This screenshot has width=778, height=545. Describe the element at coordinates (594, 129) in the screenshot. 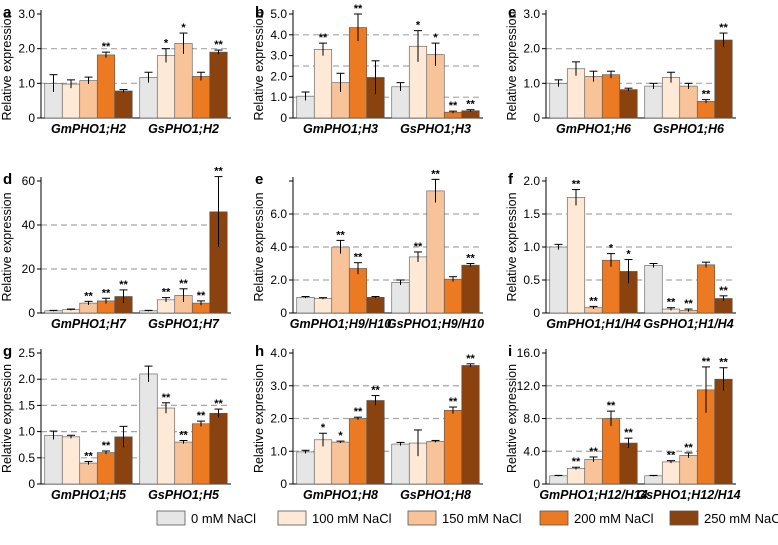

I see `group-label: GmPHO1;H6` at that location.